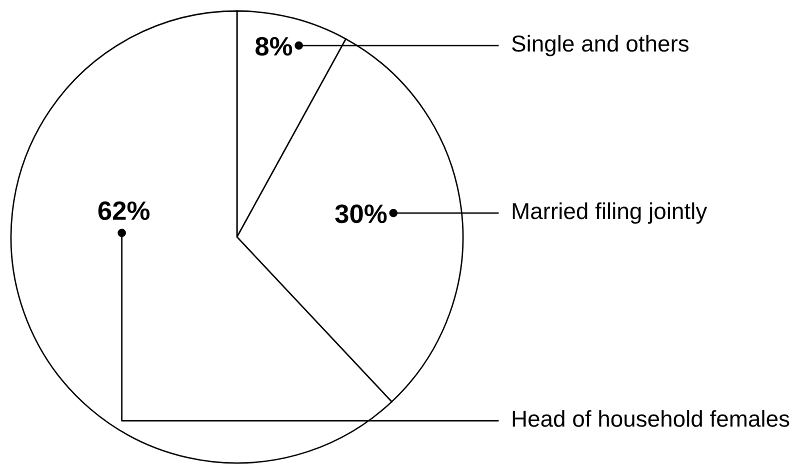 The height and width of the screenshot is (465, 802). Describe the element at coordinates (124, 210) in the screenshot. I see `data-label: 62%` at that location.